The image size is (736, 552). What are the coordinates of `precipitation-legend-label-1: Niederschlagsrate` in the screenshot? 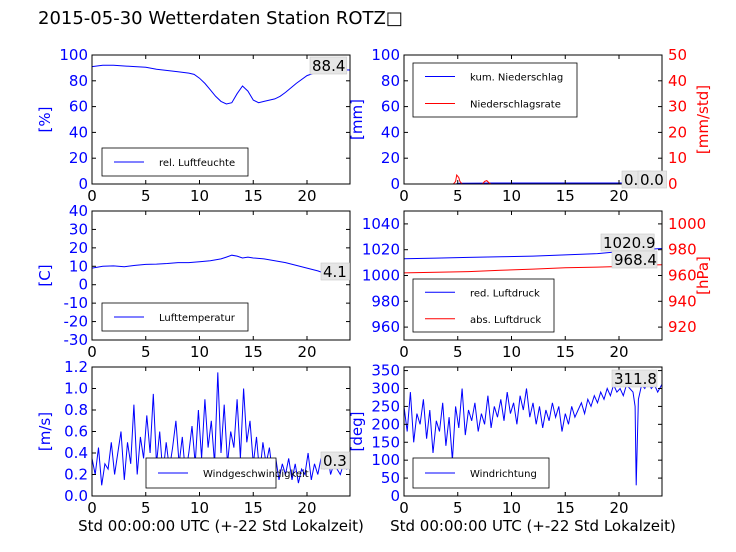 It's located at (515, 105).